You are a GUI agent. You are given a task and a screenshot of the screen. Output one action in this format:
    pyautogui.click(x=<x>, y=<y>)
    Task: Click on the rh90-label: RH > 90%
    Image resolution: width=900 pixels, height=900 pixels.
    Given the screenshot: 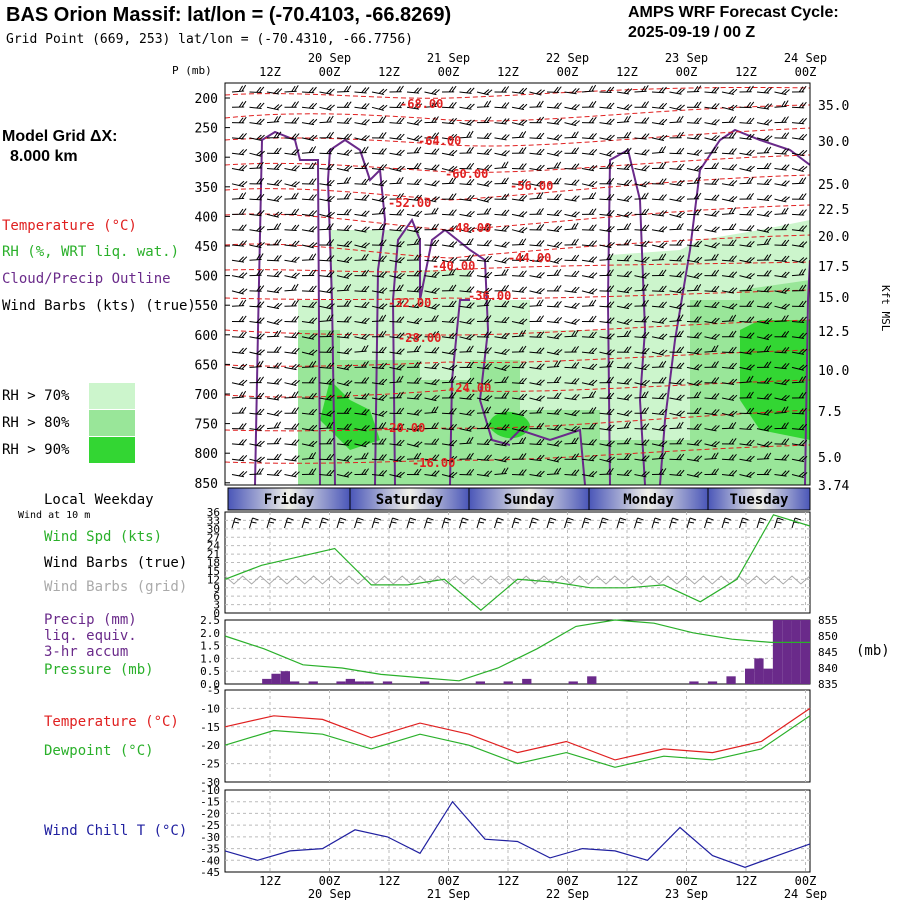 What is the action you would take?
    pyautogui.click(x=36, y=450)
    